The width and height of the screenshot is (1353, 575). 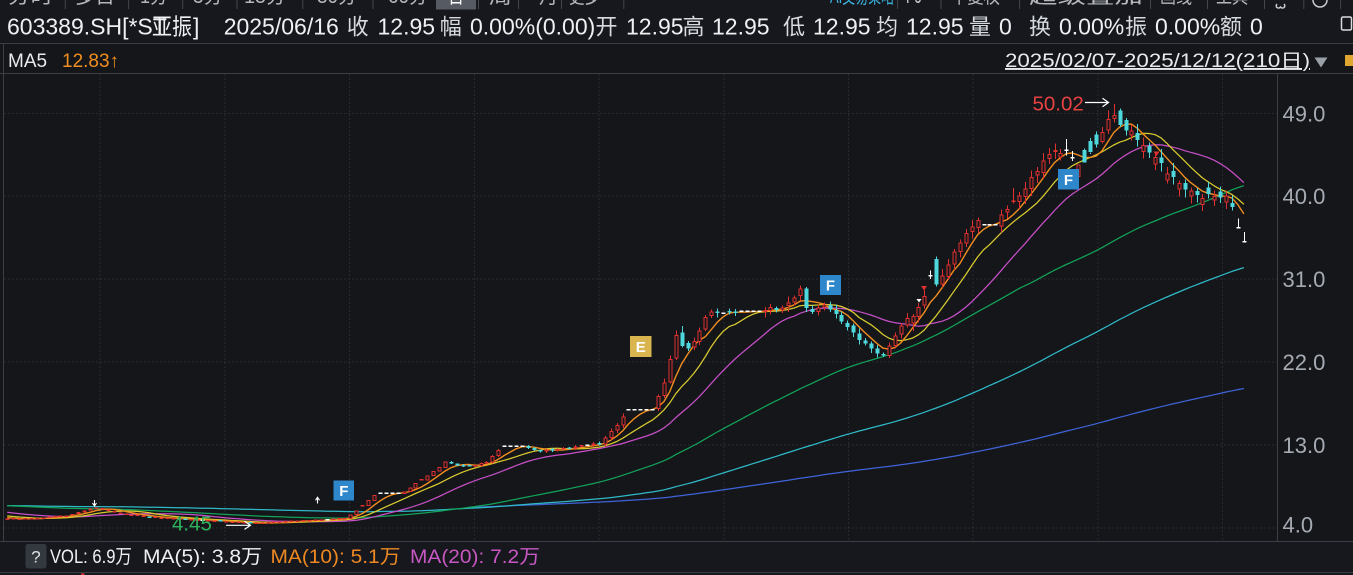 What do you see at coordinates (337, 4) in the screenshot?
I see `svg-text: 30分` at bounding box center [337, 4].